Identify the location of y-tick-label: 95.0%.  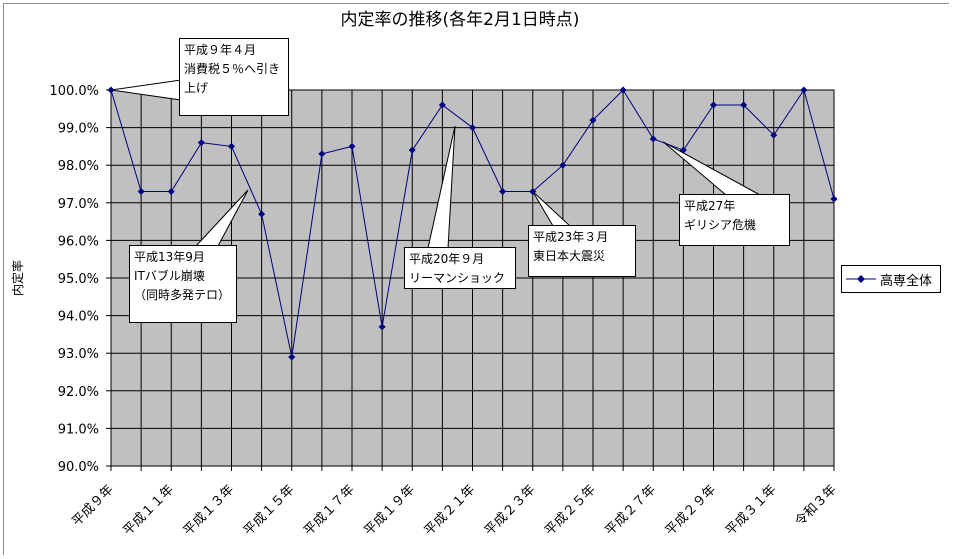
(78, 279).